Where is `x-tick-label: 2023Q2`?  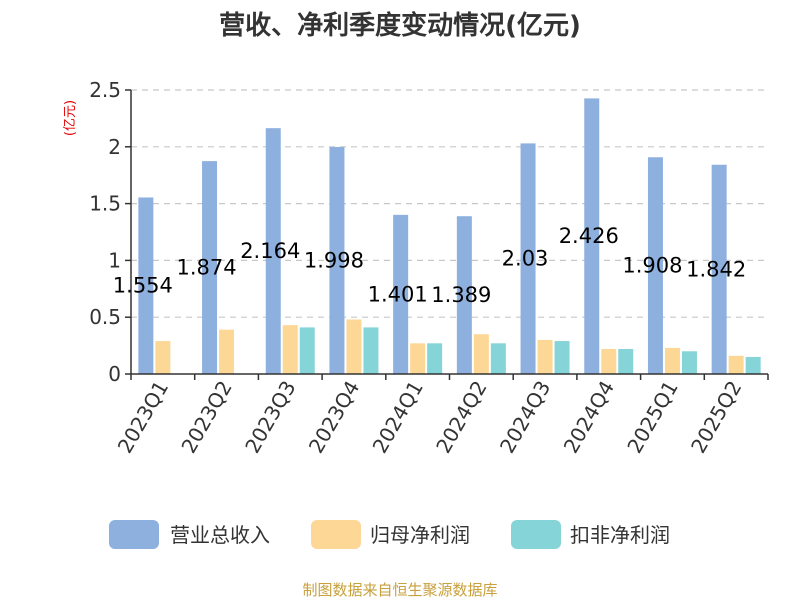 x-tick-label: 2023Q2 is located at coordinates (206, 417).